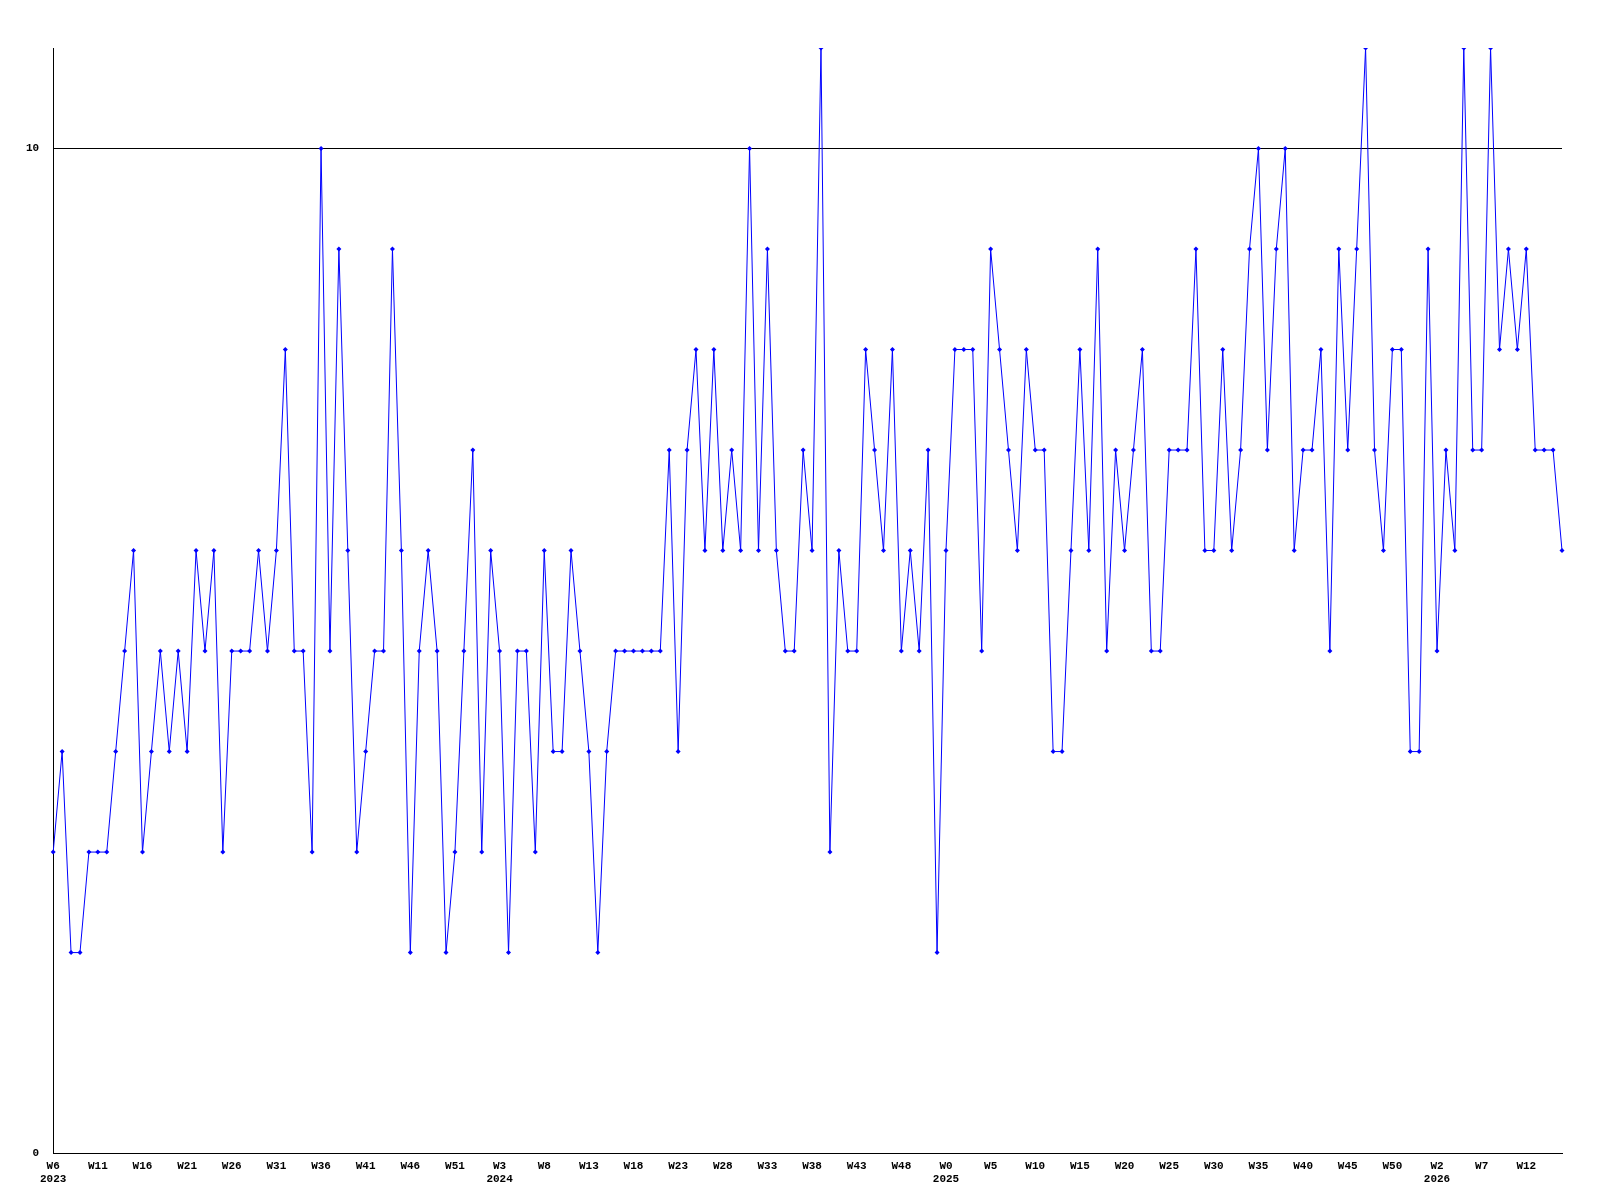 The width and height of the screenshot is (1600, 1200). Describe the element at coordinates (1124, 1165) in the screenshot. I see `x-tick-label: W20` at that location.